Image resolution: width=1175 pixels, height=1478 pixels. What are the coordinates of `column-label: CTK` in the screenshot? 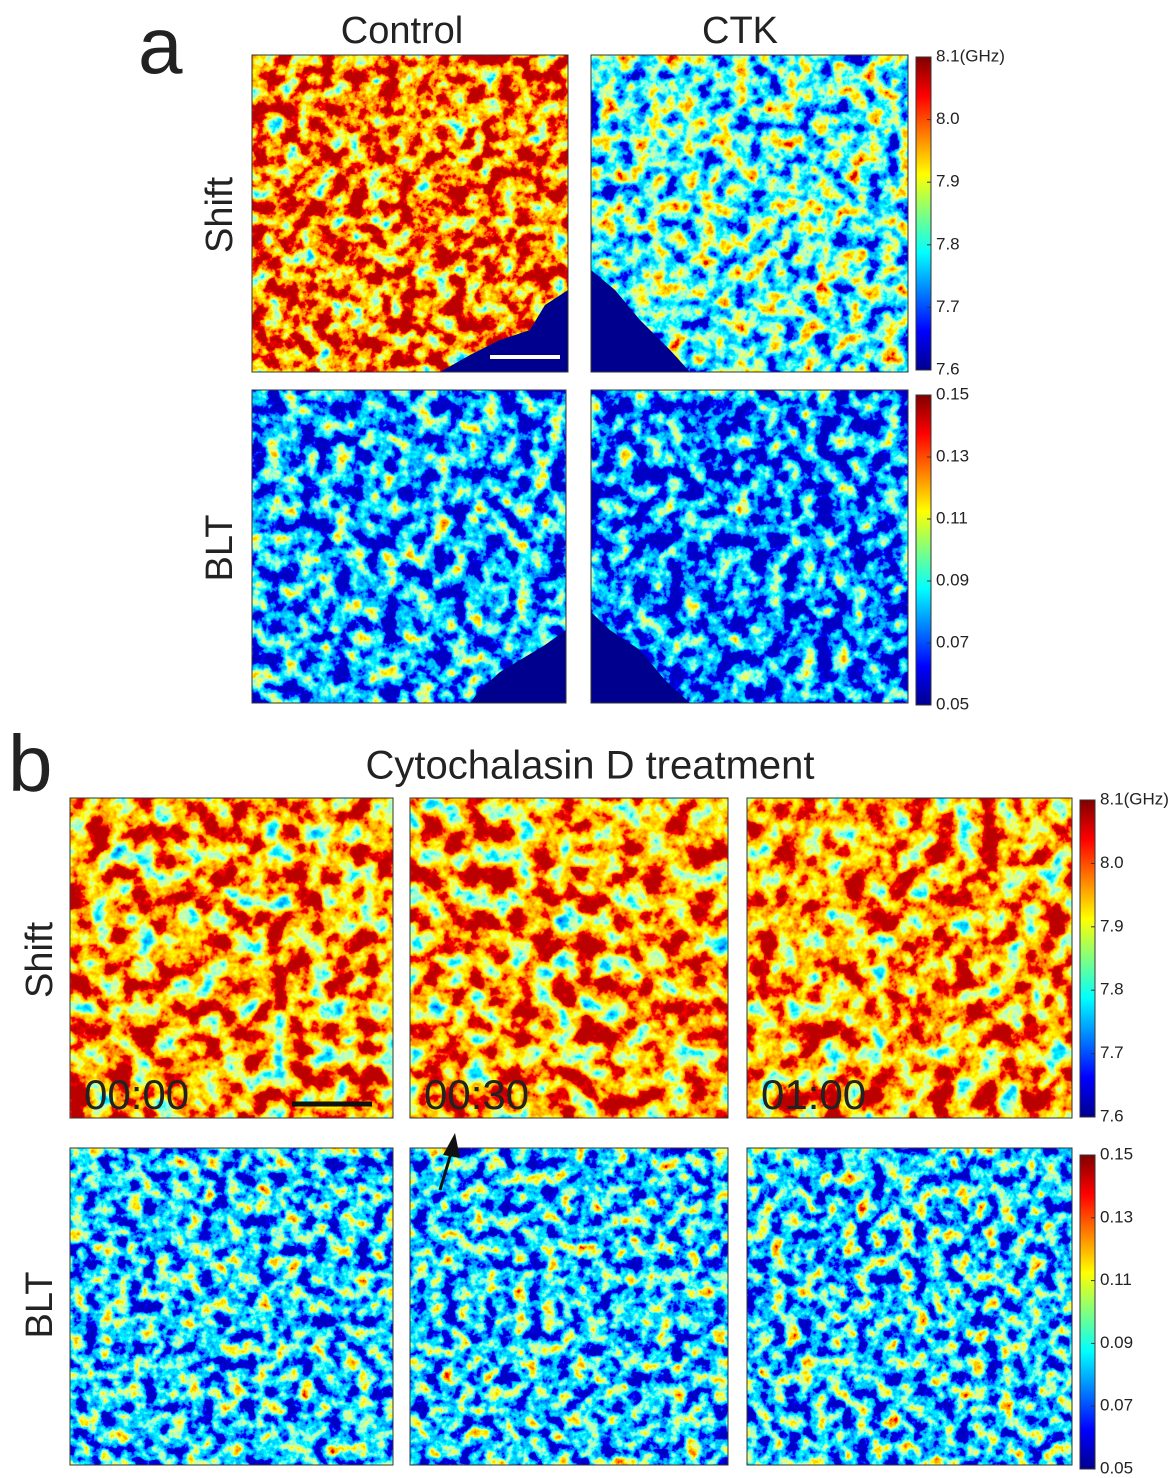 It's located at (740, 31).